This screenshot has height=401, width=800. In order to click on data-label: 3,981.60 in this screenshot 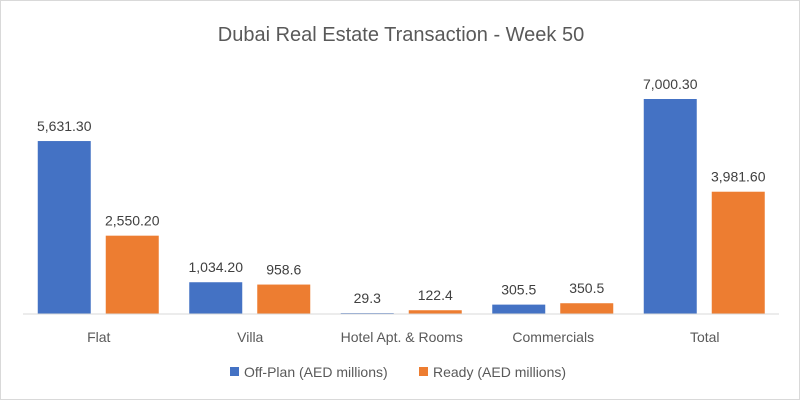, I will do `click(738, 177)`.